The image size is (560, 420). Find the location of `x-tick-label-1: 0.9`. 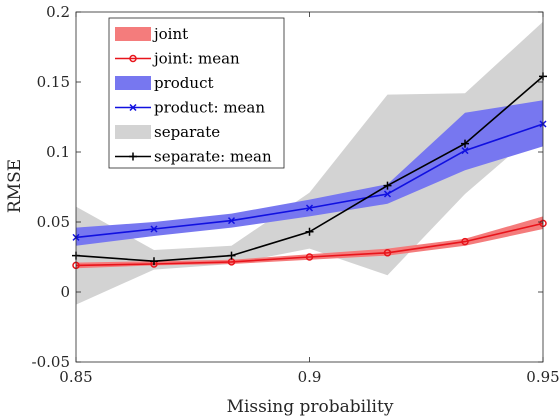

x-tick-label-1: 0.9 is located at coordinates (310, 377).